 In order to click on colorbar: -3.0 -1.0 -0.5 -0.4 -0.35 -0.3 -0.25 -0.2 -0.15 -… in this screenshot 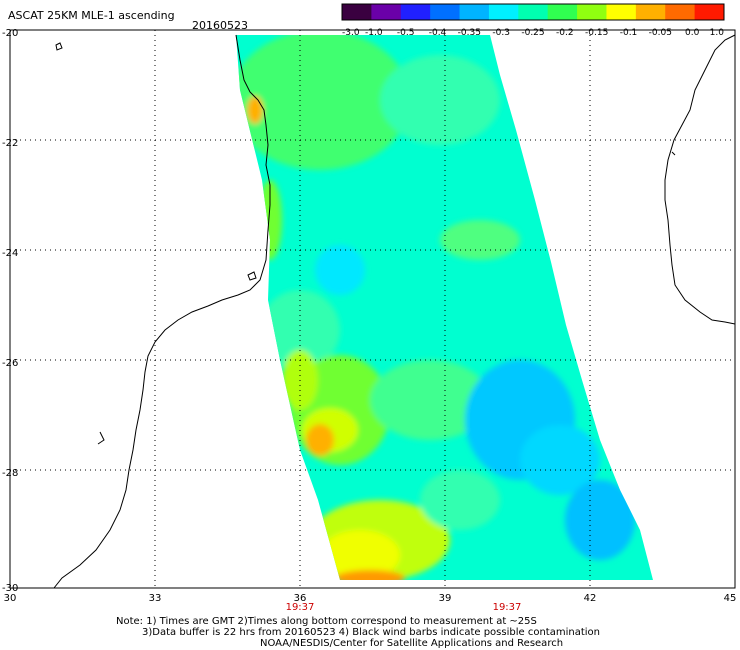, I will do `click(533, 20)`.